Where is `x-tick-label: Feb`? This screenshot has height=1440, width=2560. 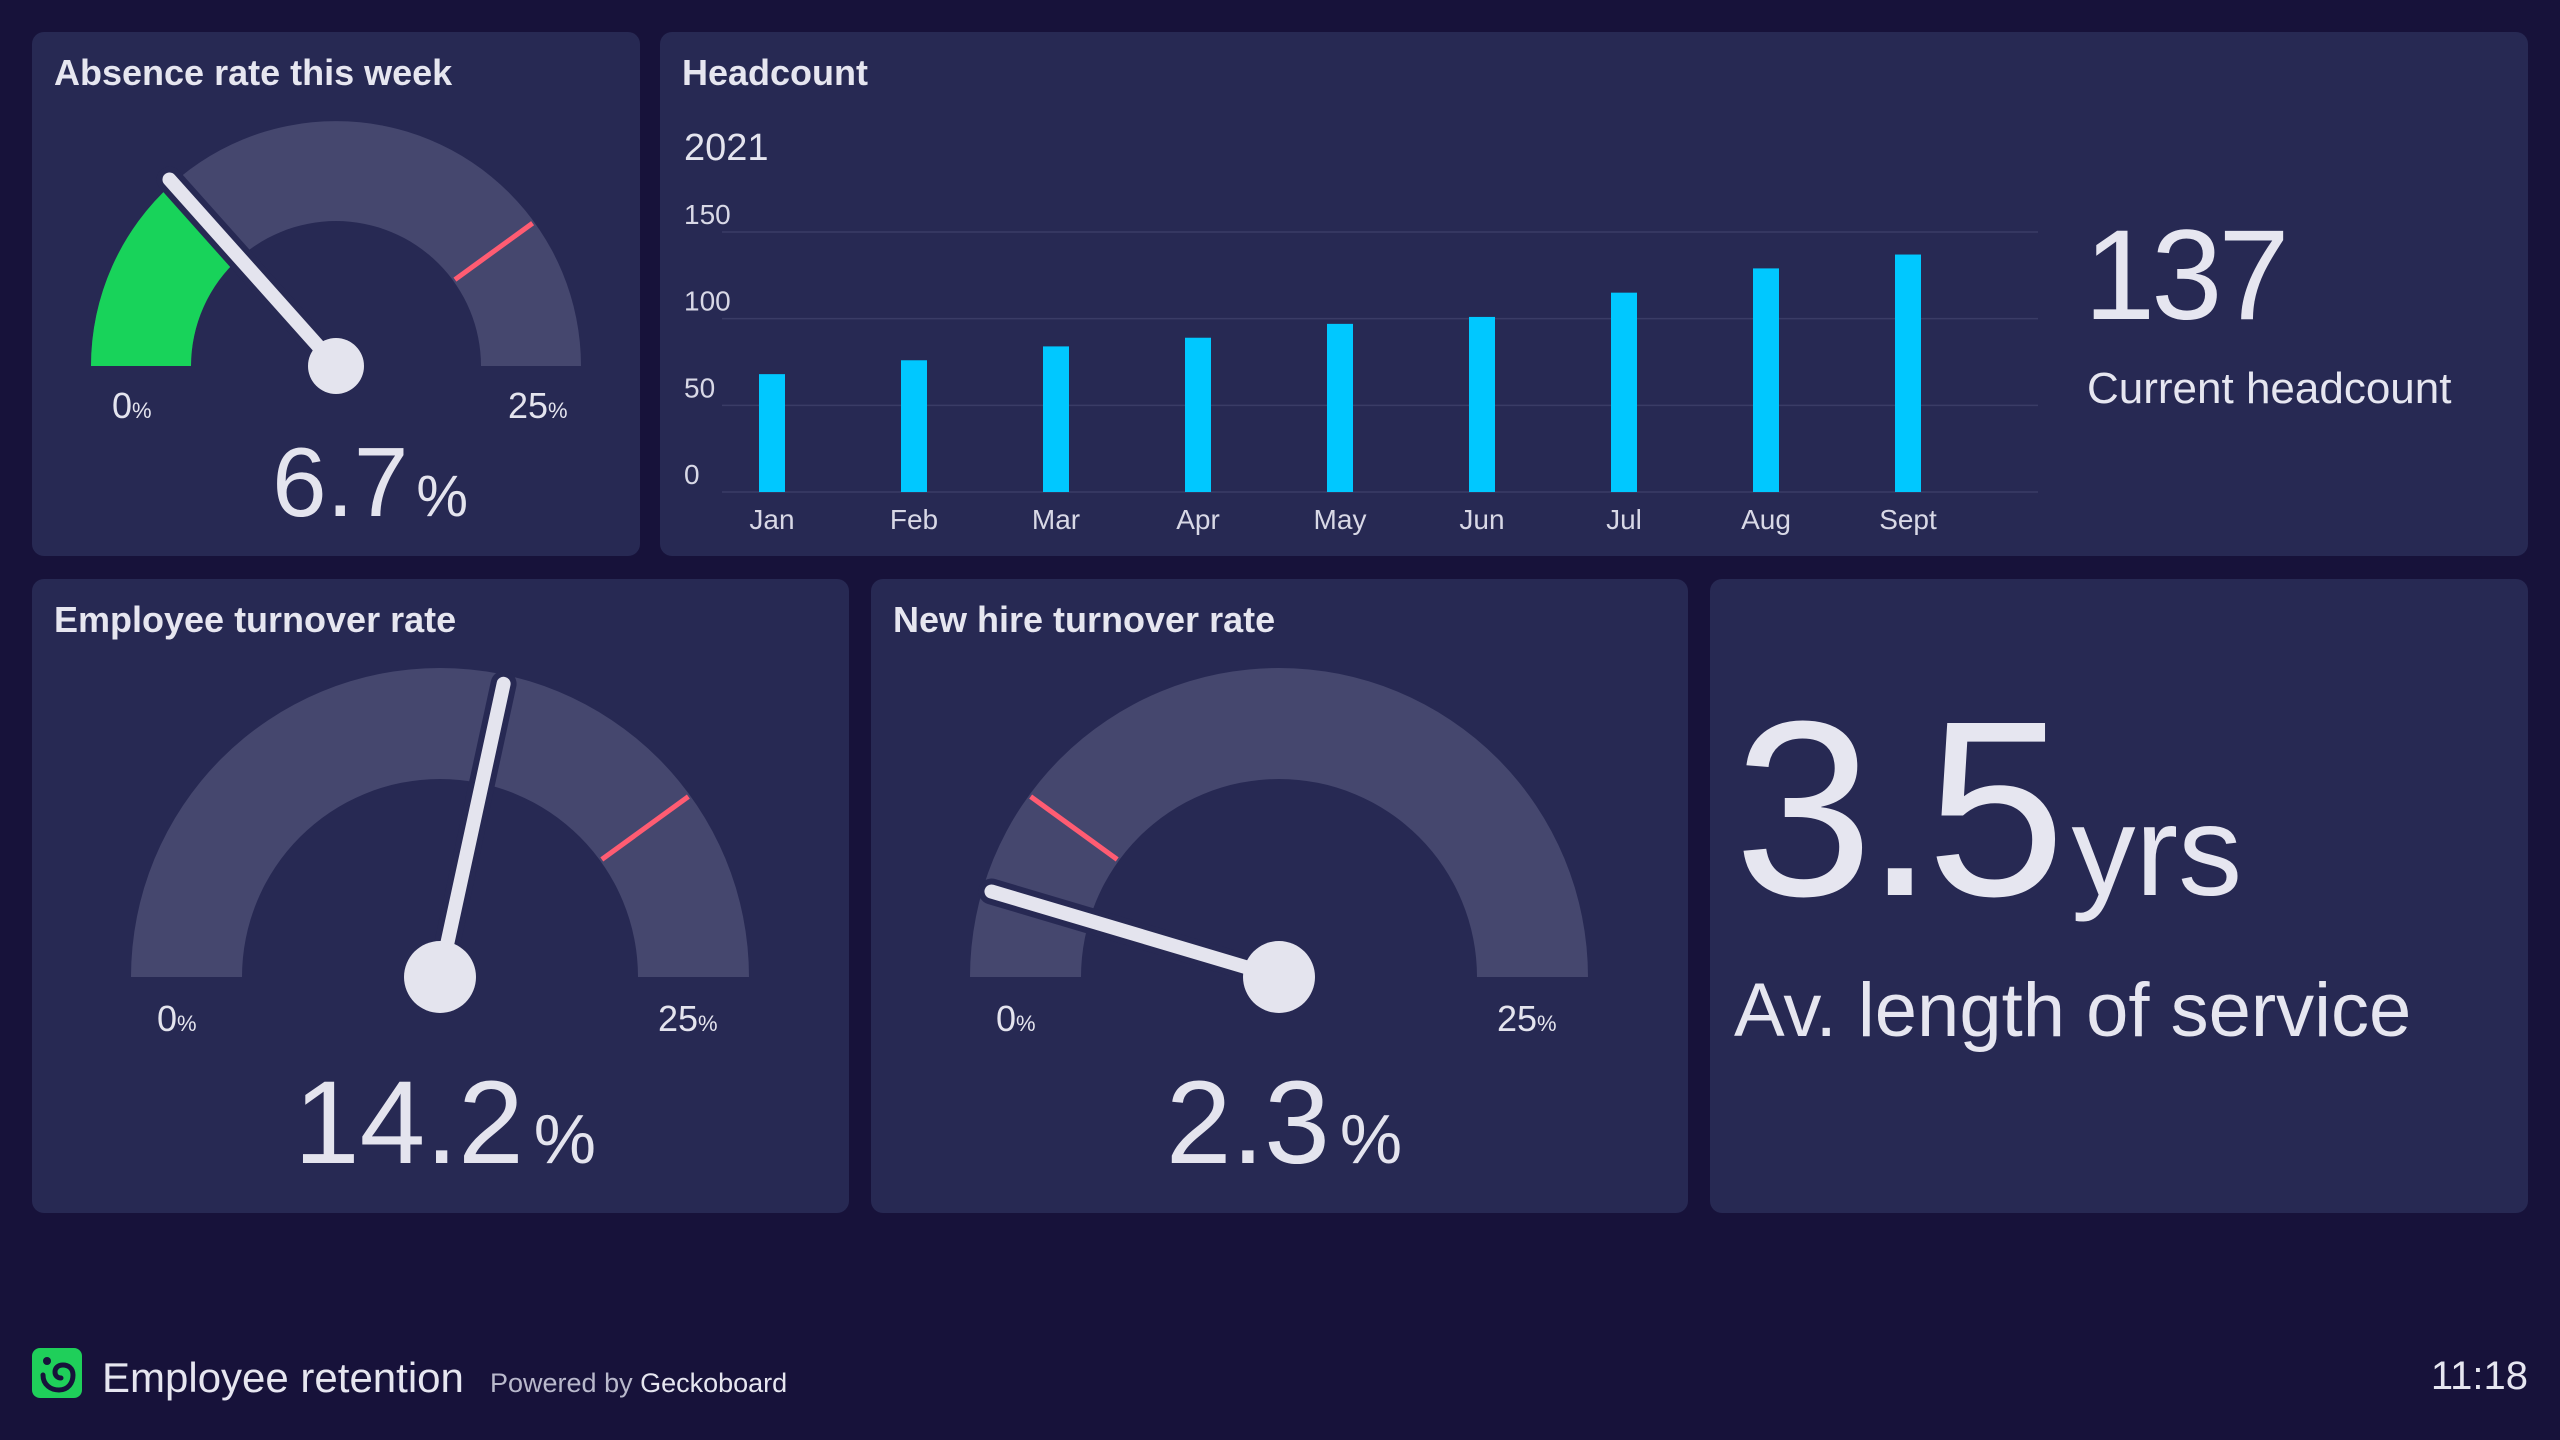 x-tick-label: Feb is located at coordinates (914, 519).